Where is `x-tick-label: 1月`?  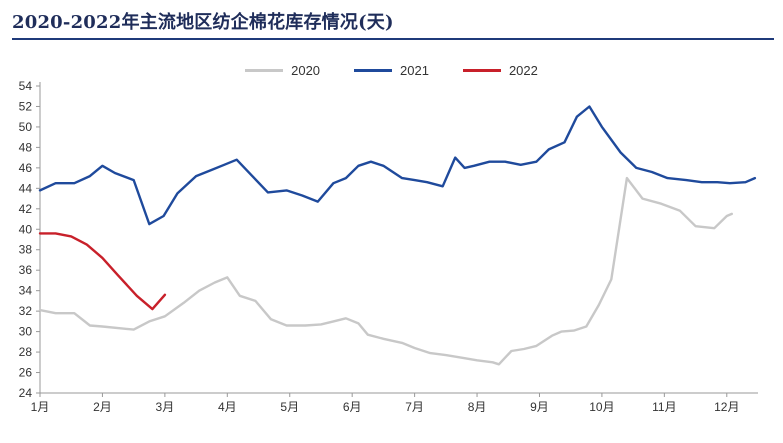
x-tick-label: 1月 is located at coordinates (40, 407).